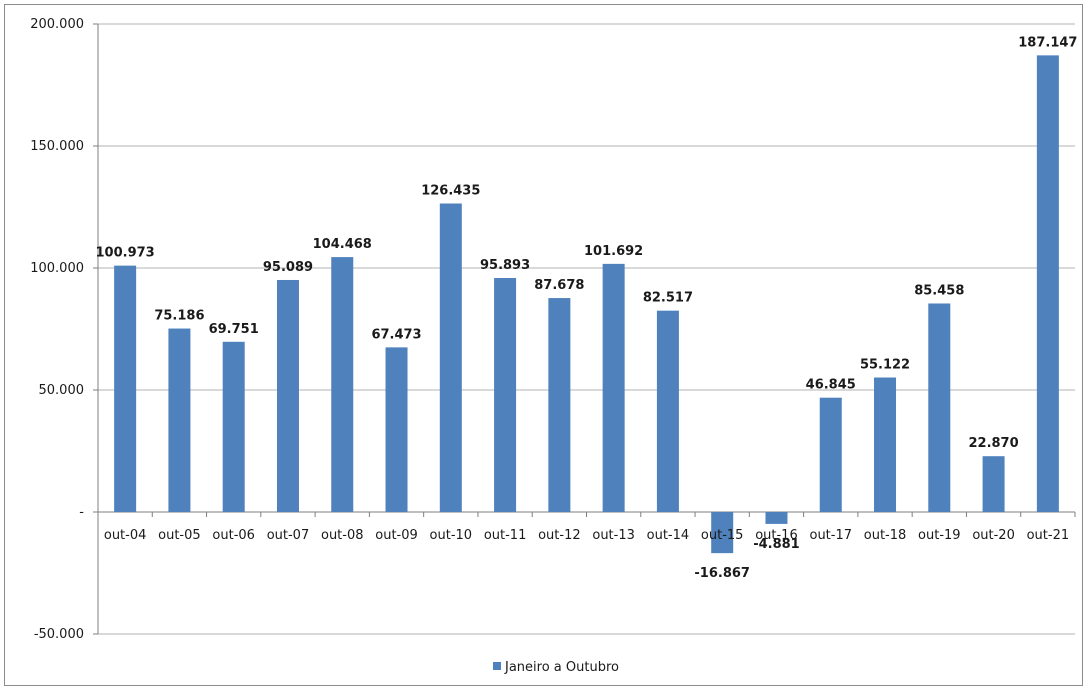 The height and width of the screenshot is (690, 1089). Describe the element at coordinates (613, 535) in the screenshot. I see `x-tick-label: out-13` at that location.